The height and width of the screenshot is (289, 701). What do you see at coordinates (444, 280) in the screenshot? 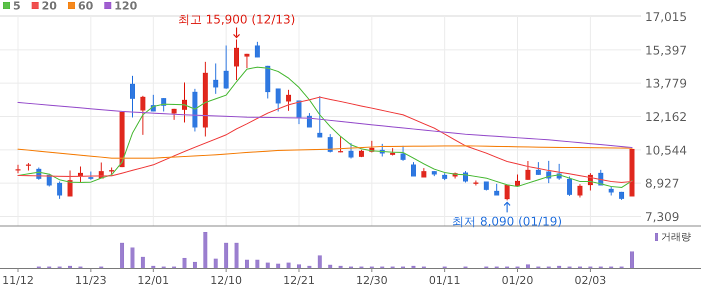
I see `x-tick-label: 01/11` at bounding box center [444, 280].